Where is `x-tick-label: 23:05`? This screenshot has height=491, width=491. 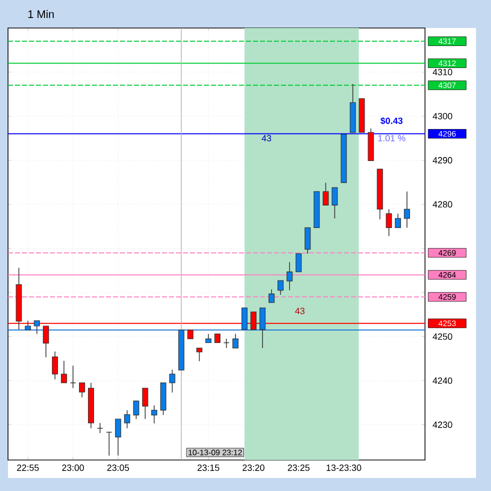 x-tick-label: 23:05 is located at coordinates (118, 467).